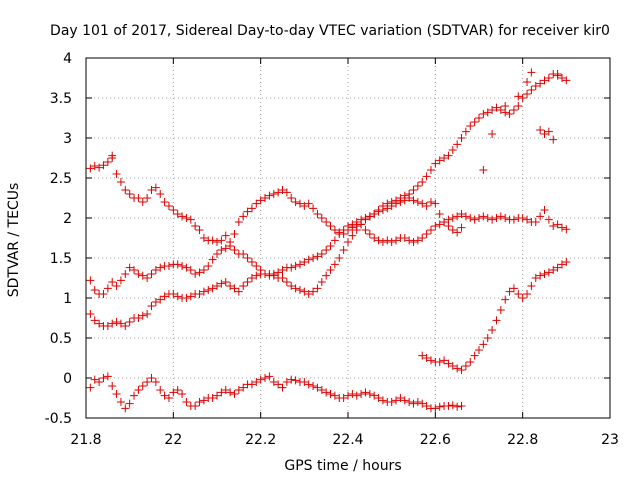 Image resolution: width=640 pixels, height=480 pixels. What do you see at coordinates (342, 466) in the screenshot?
I see `x-axis-label: GPS time / hours` at bounding box center [342, 466].